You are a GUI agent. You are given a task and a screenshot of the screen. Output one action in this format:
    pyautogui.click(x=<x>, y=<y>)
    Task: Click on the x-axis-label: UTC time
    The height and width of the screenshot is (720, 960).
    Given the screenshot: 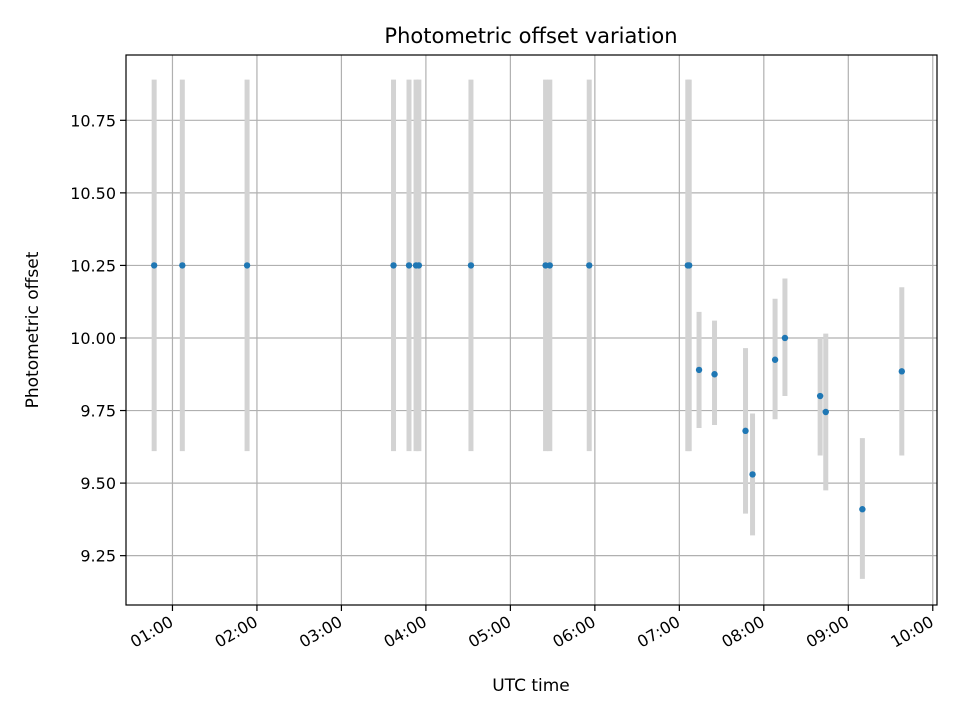 What is the action you would take?
    pyautogui.click(x=531, y=686)
    